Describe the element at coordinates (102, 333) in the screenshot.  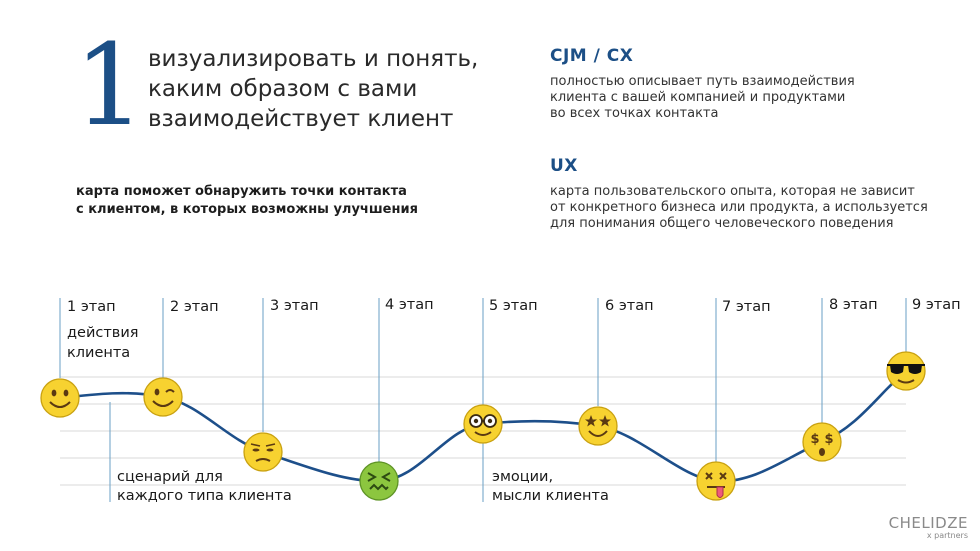
I see `actions-label: действия` at that location.